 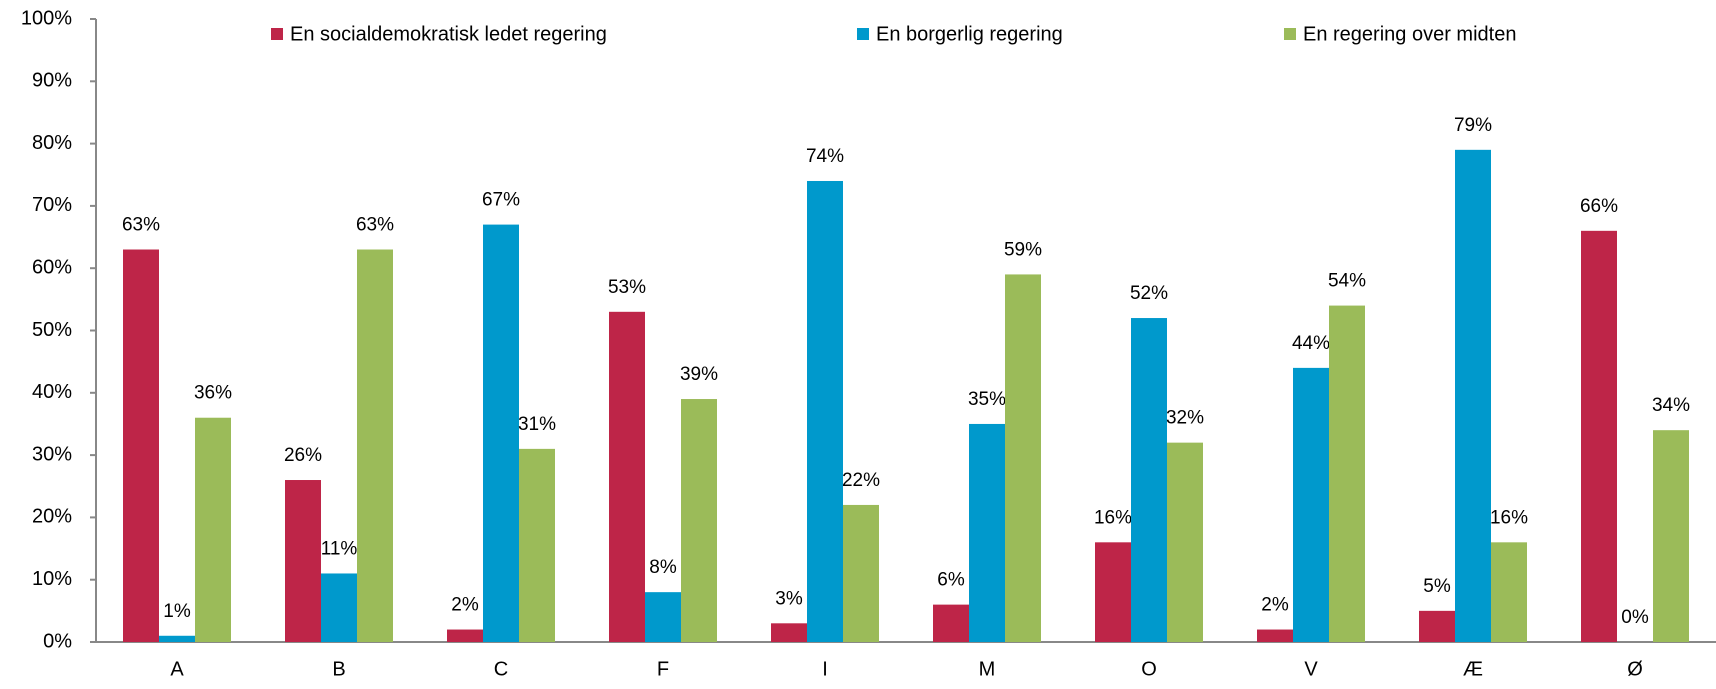 What do you see at coordinates (46, 18) in the screenshot?
I see `y-tick-label: 100%` at bounding box center [46, 18].